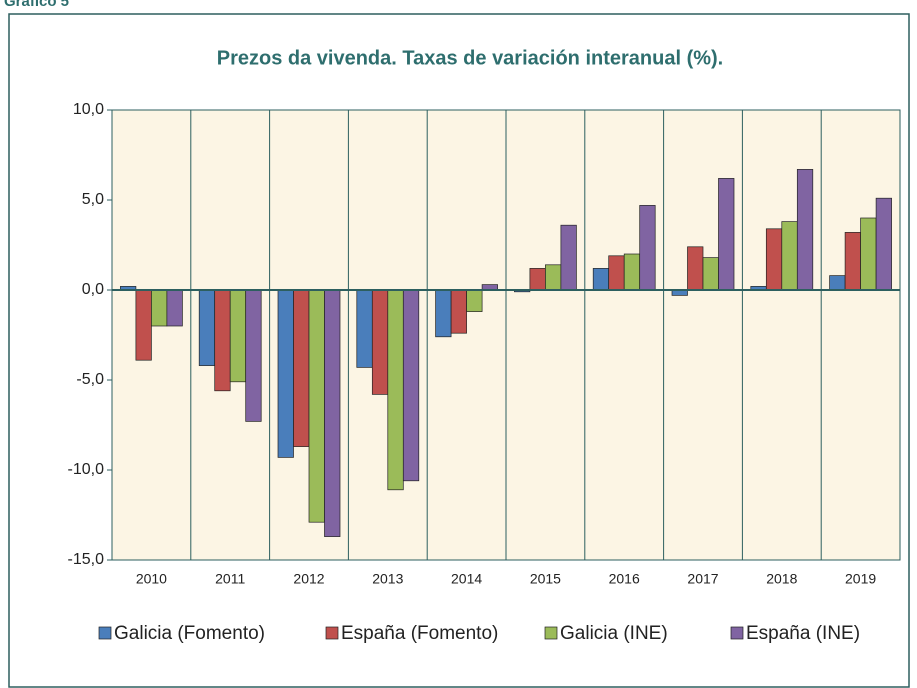 The image size is (917, 688). What do you see at coordinates (624, 579) in the screenshot?
I see `x-tick-label: 2016` at bounding box center [624, 579].